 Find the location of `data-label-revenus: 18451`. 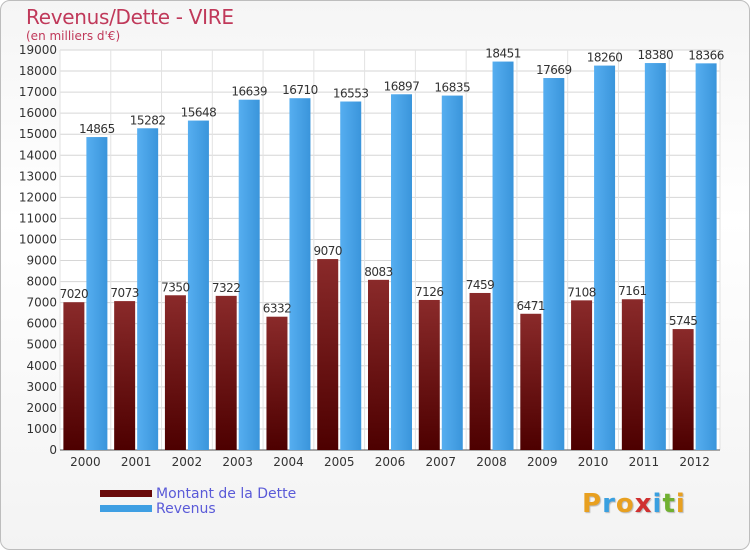

data-label-revenus: 18451 is located at coordinates (503, 54).